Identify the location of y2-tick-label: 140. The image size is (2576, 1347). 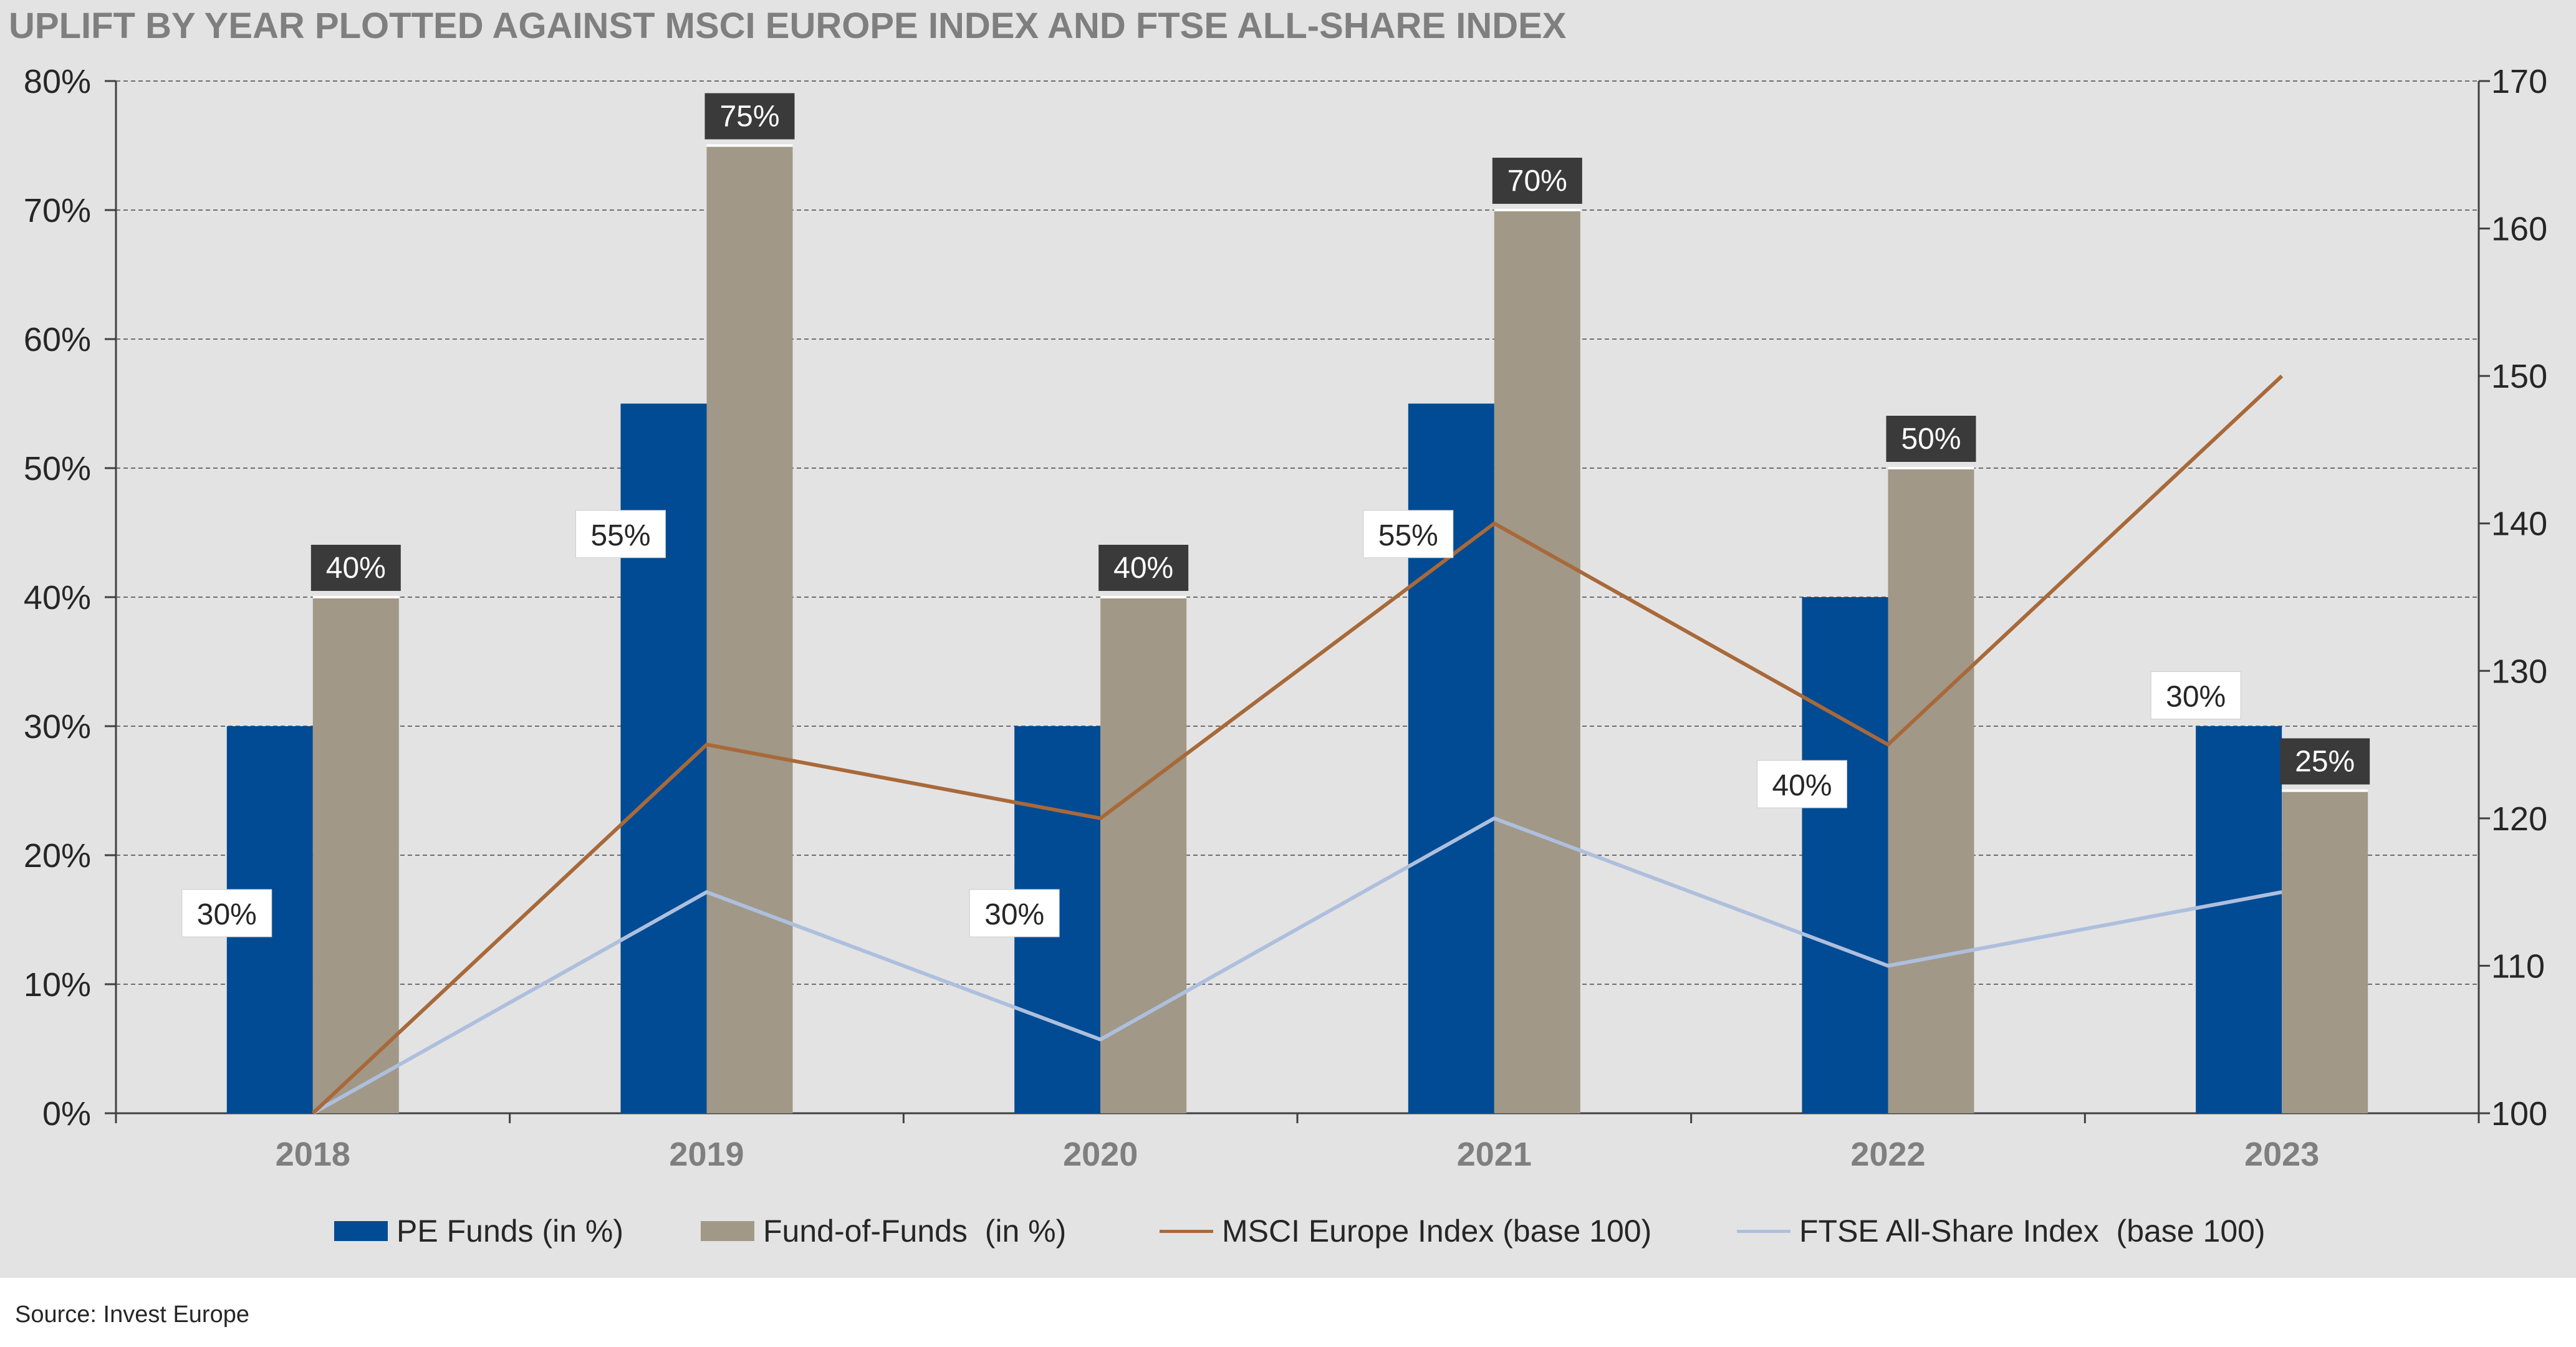
(2519, 524).